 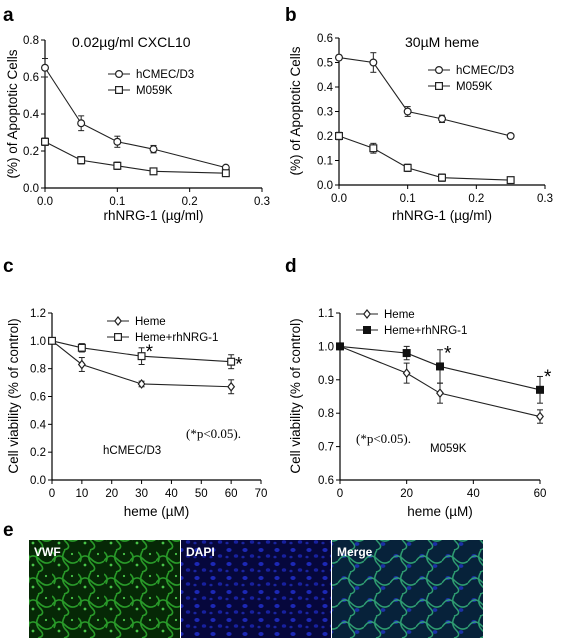 What do you see at coordinates (407, 589) in the screenshot?
I see `micrograph-merge: Merge` at bounding box center [407, 589].